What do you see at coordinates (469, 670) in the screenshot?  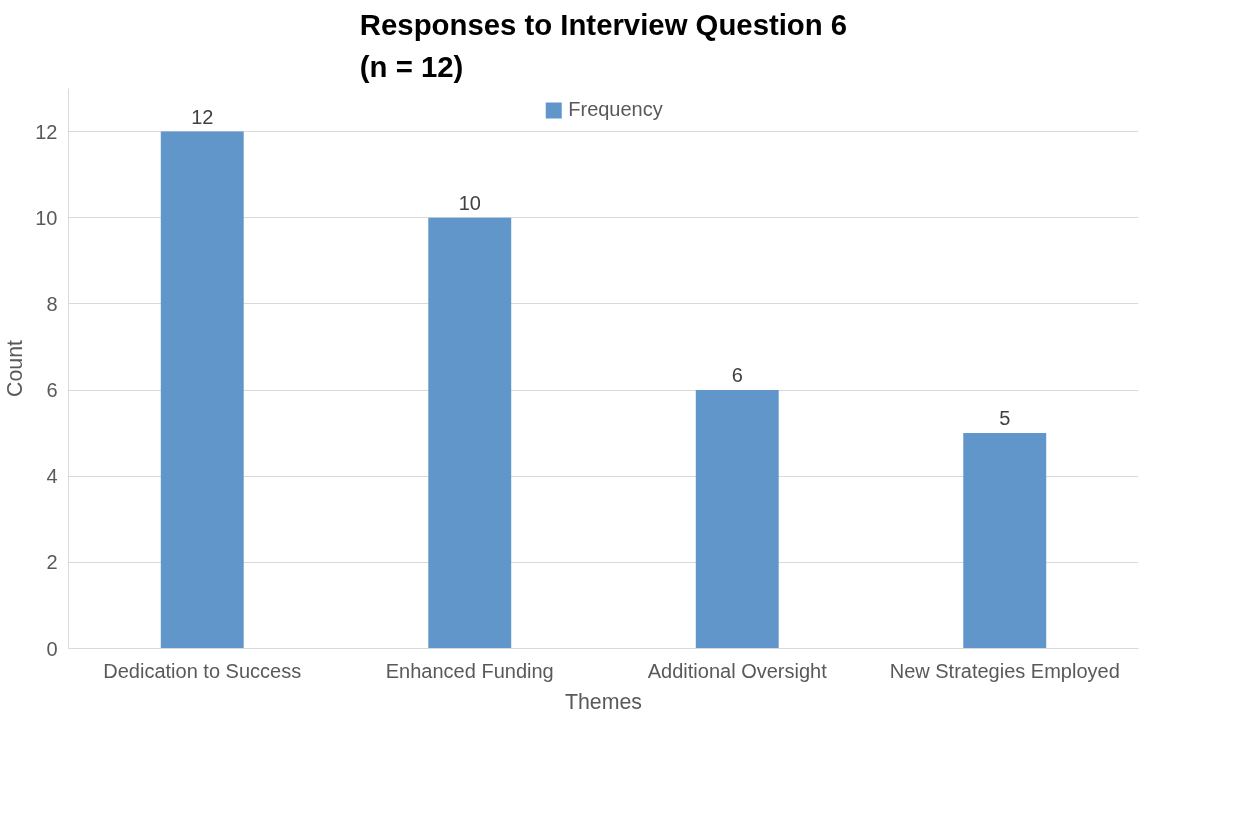 I see `x-tick-label: Enhanced Funding` at bounding box center [469, 670].